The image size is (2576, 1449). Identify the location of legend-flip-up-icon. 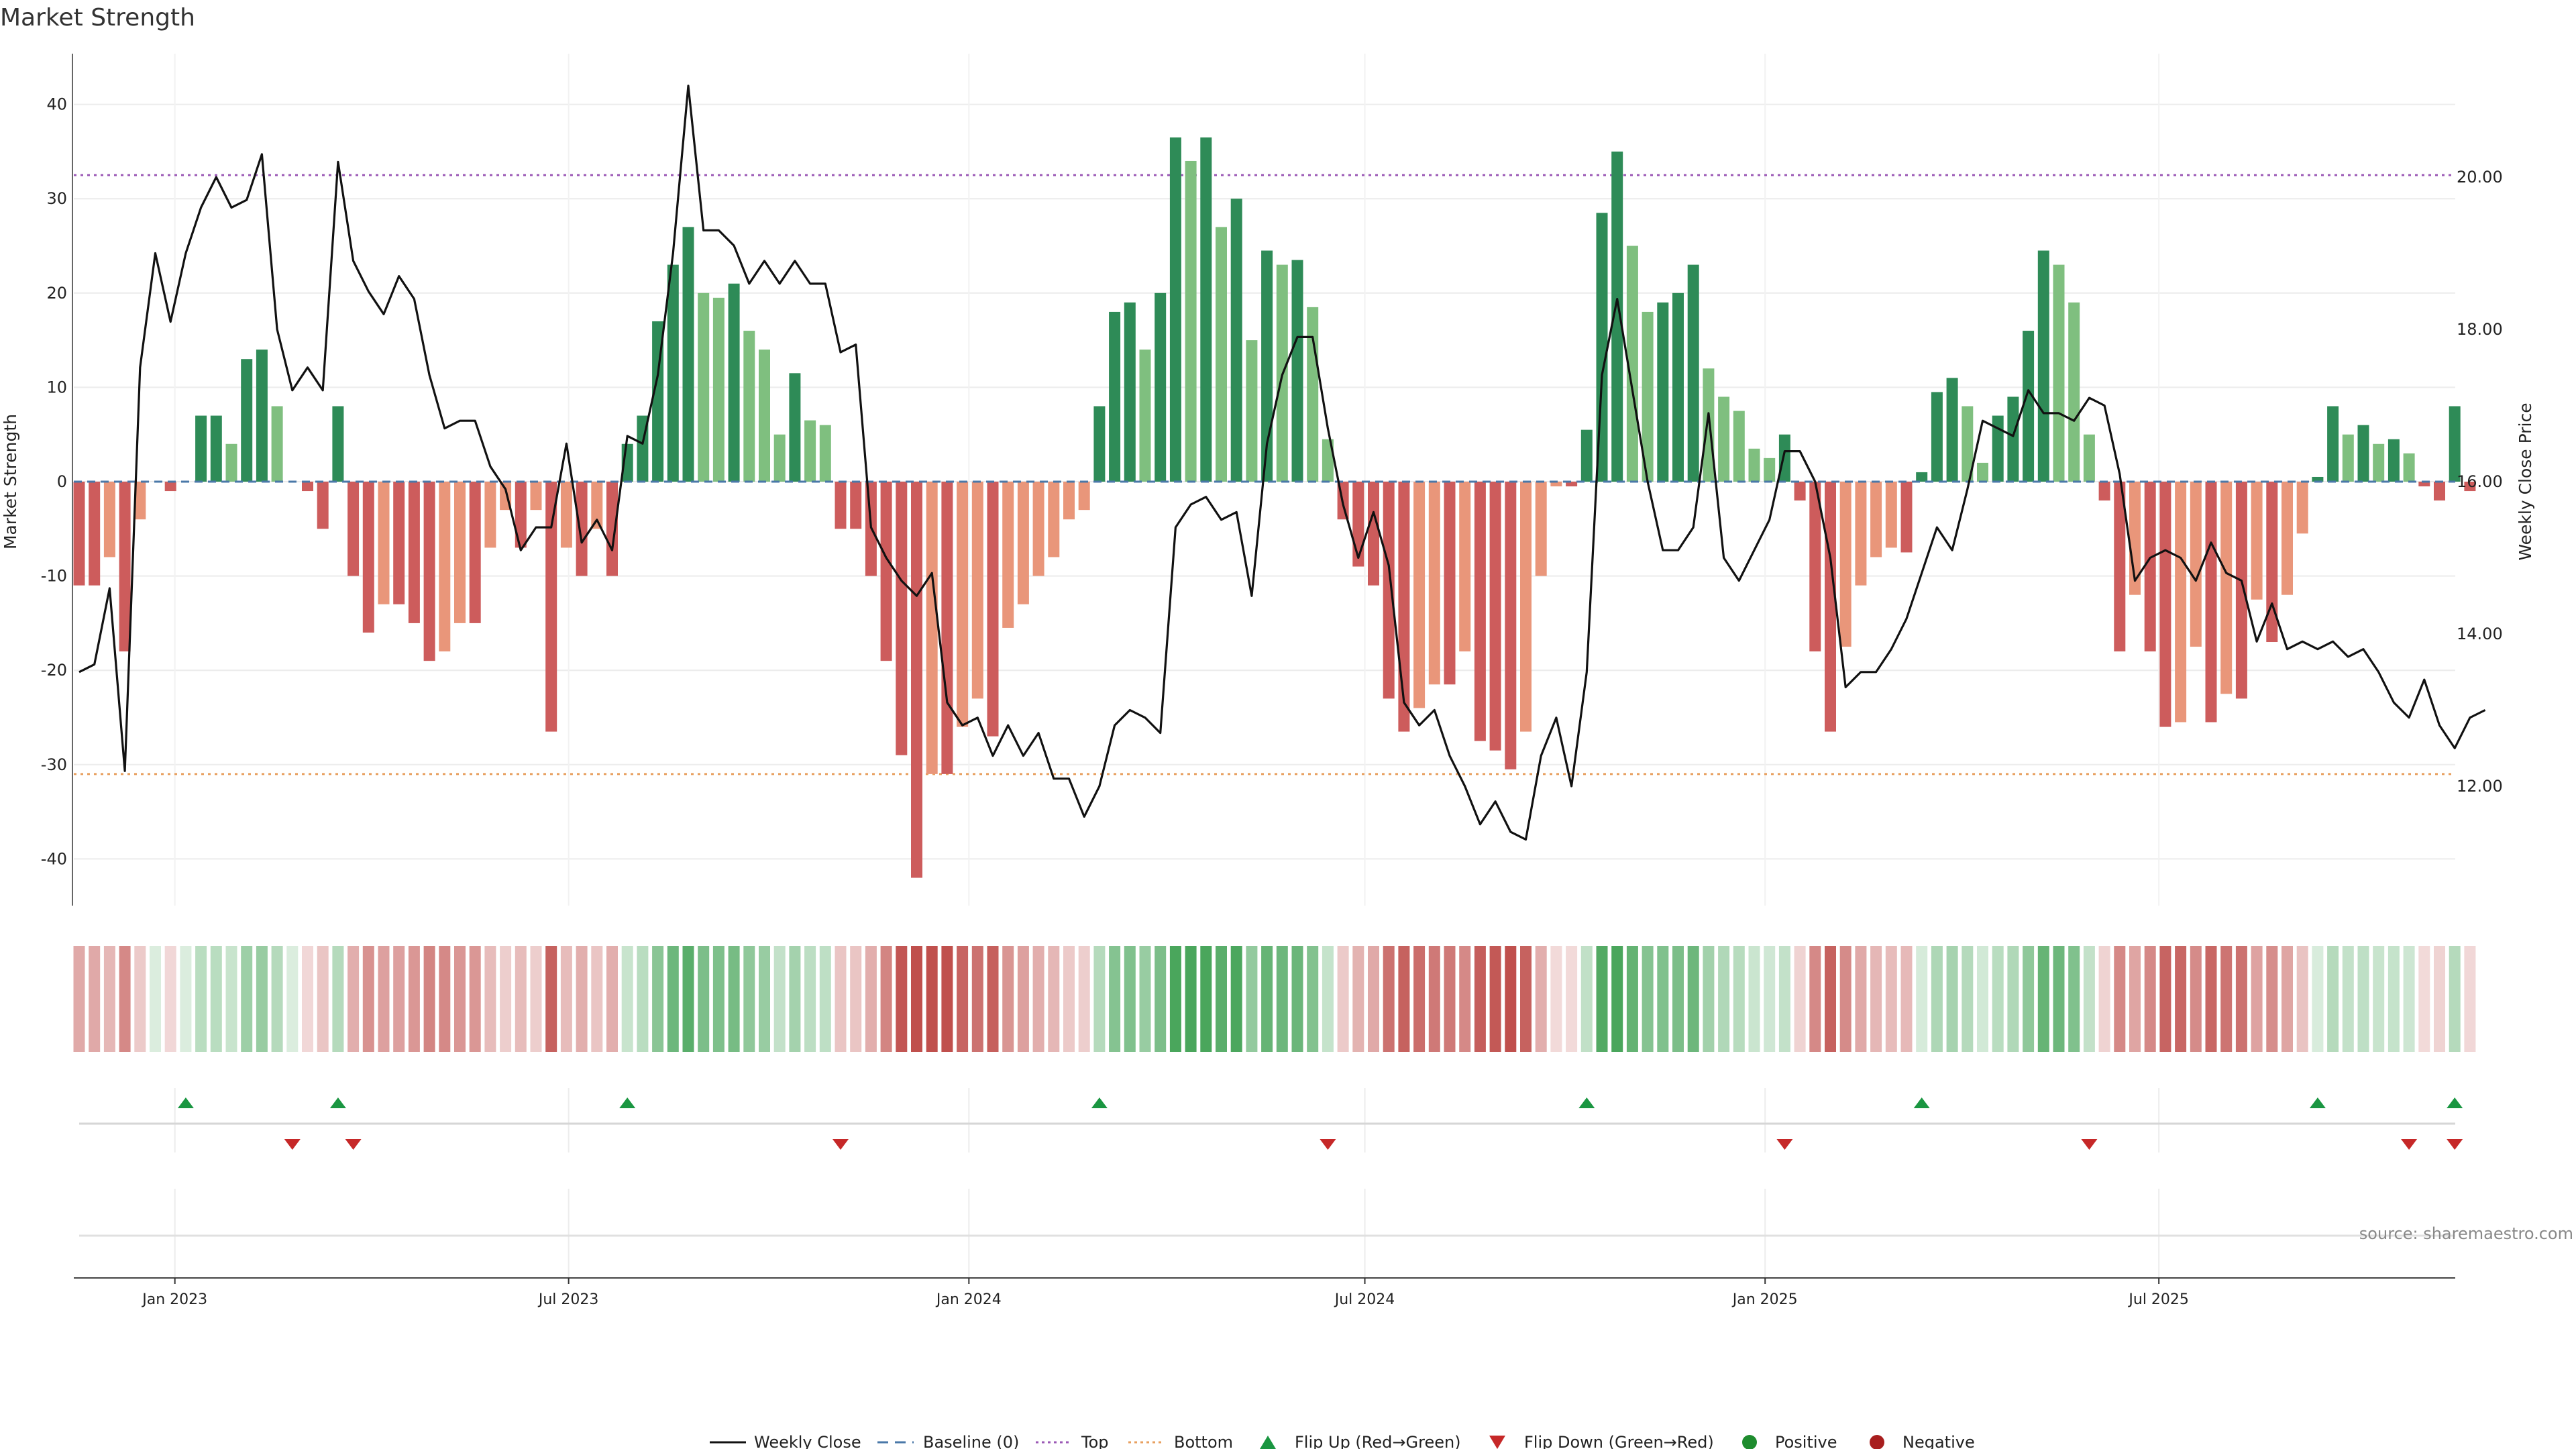
(1268, 1442).